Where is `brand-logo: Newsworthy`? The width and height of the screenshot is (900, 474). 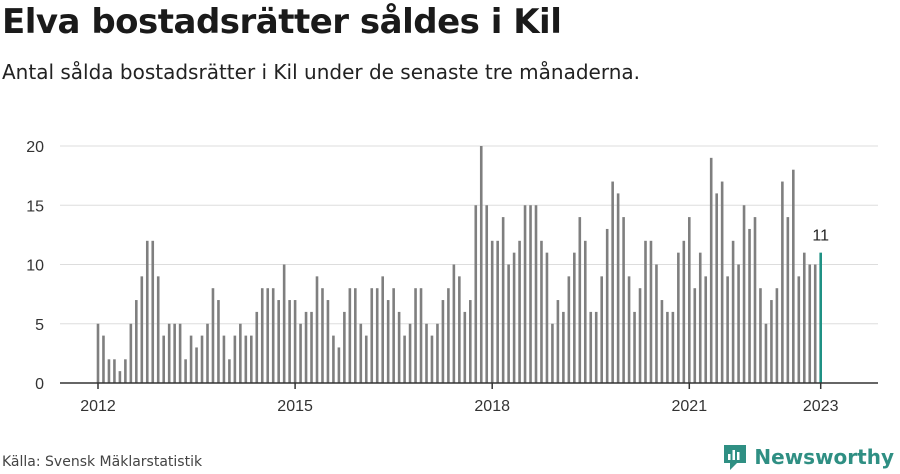
brand-logo: Newsworthy is located at coordinates (808, 457).